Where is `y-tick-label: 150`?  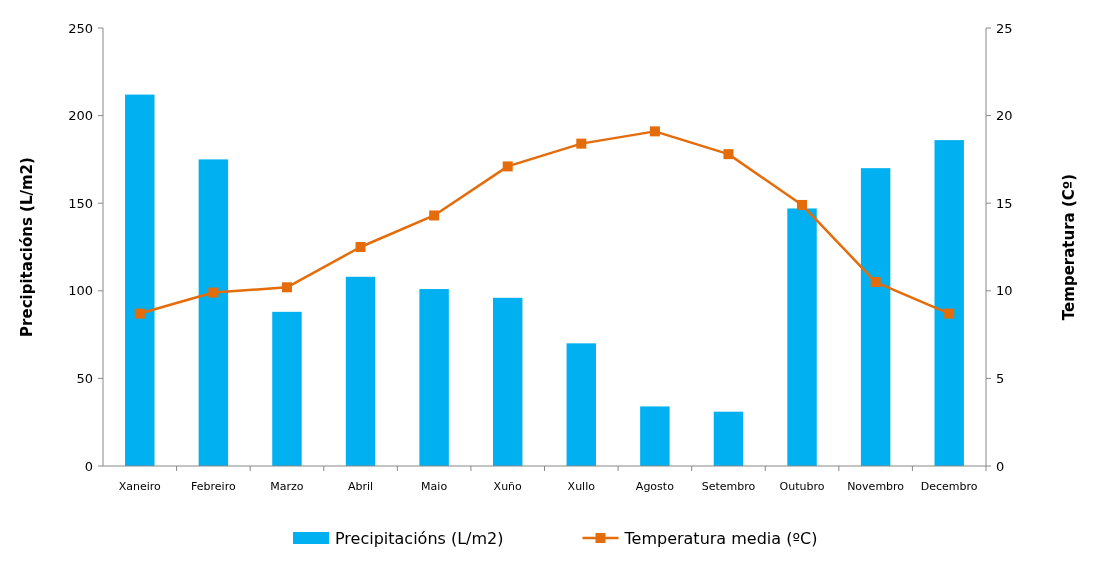 y-tick-label: 150 is located at coordinates (80, 203).